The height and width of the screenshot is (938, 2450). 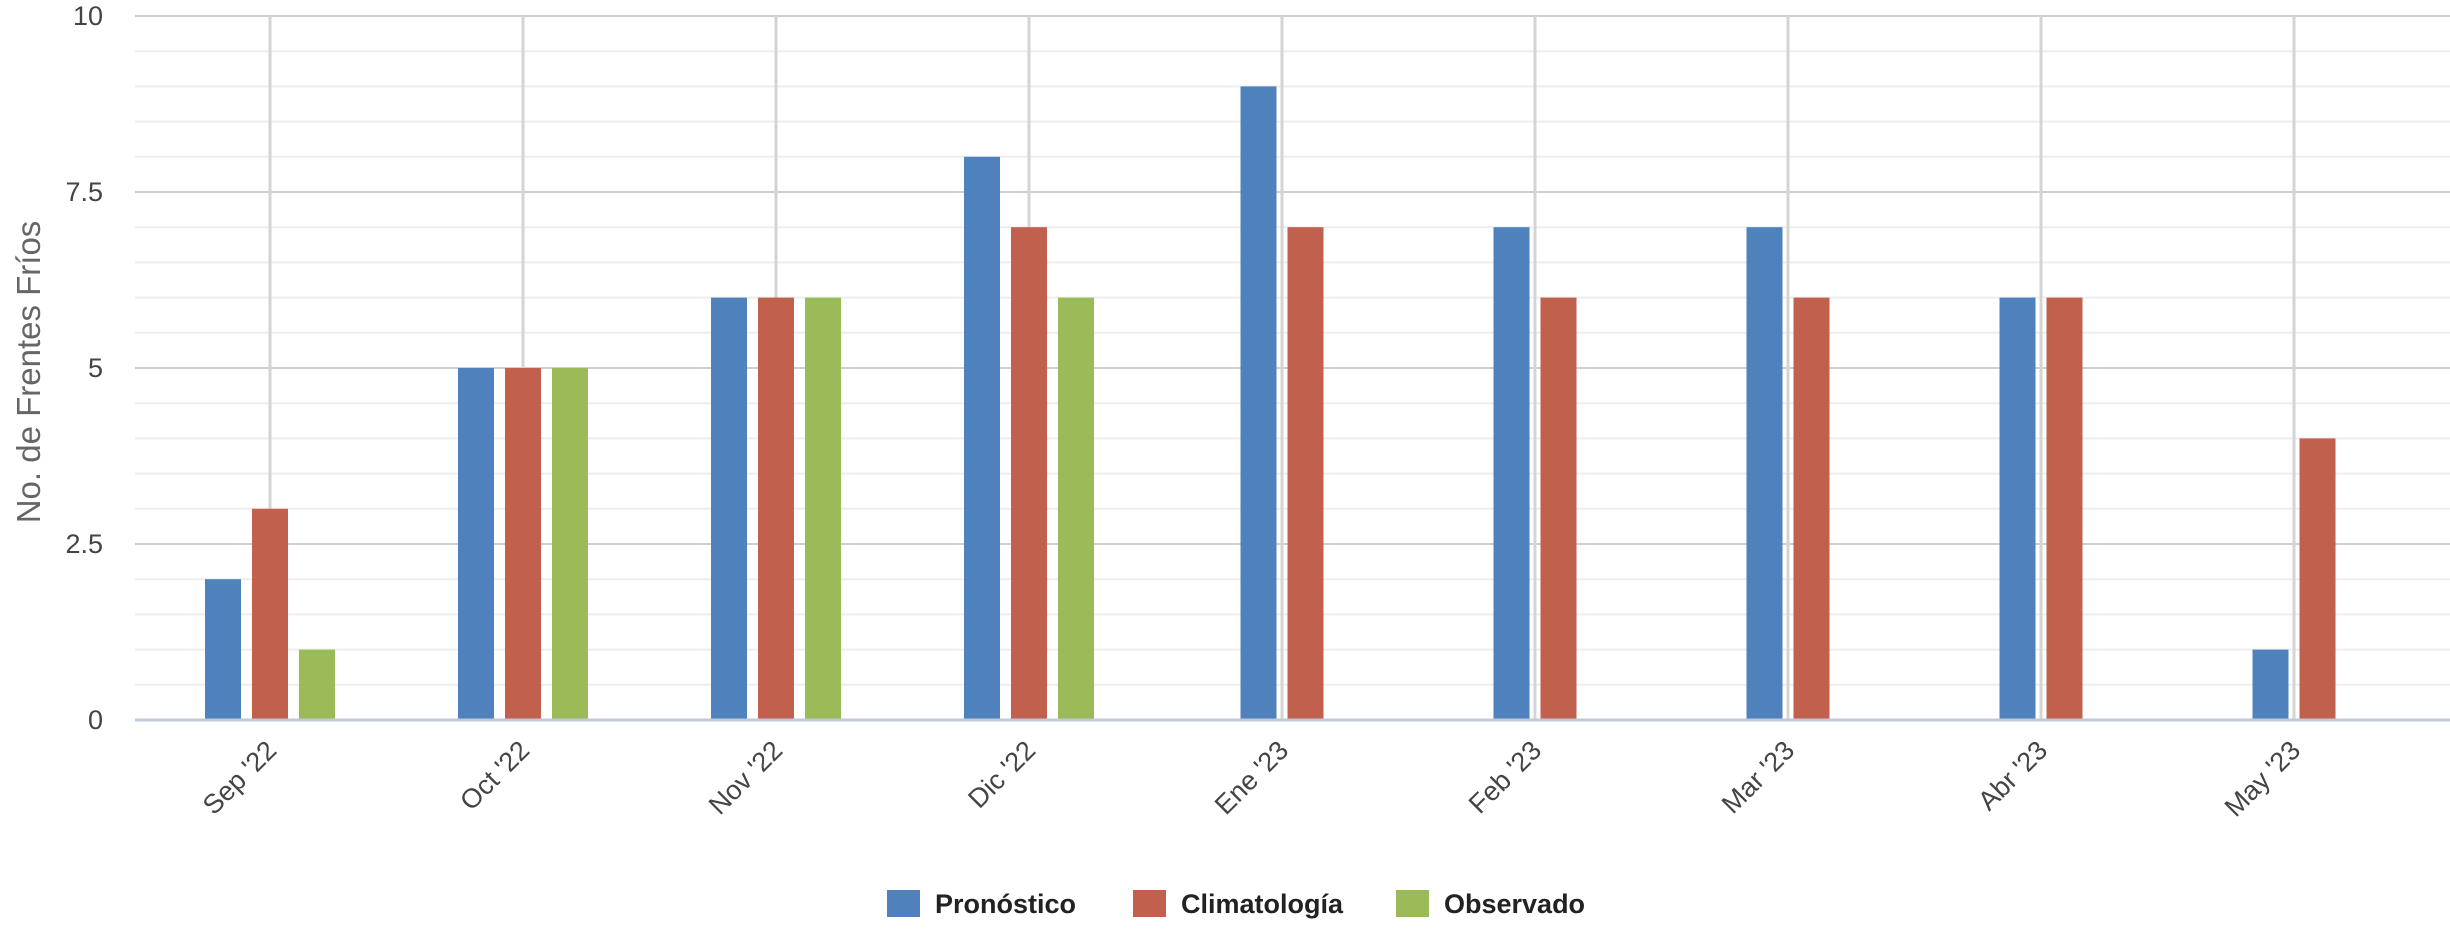 What do you see at coordinates (2012, 775) in the screenshot?
I see `x-tick-label: Abr '23` at bounding box center [2012, 775].